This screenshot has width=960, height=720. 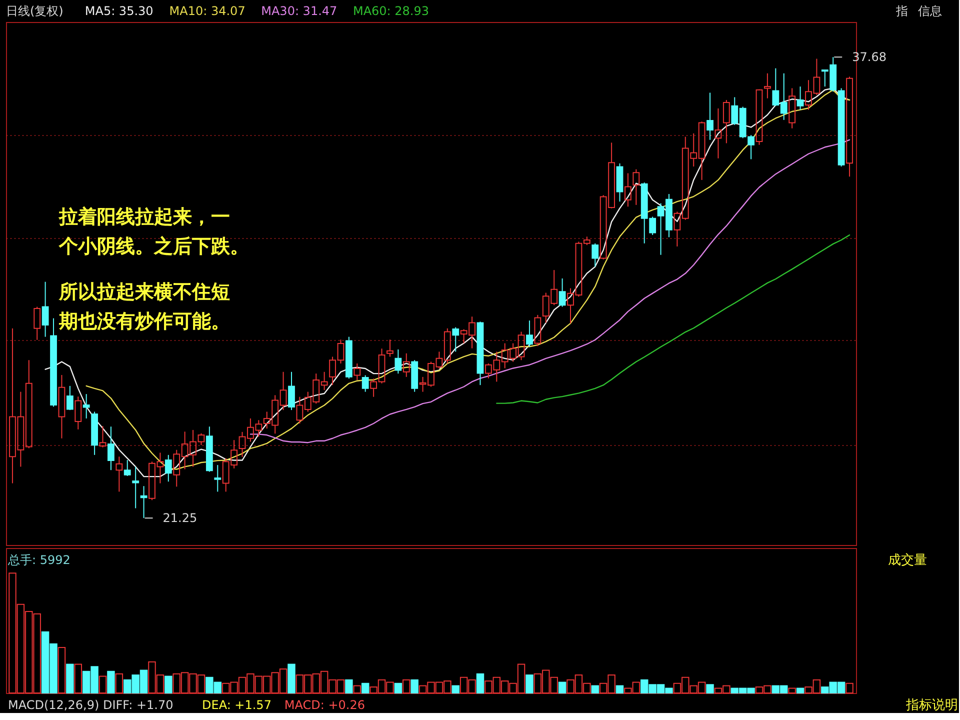 What do you see at coordinates (931, 705) in the screenshot?
I see `text: 指标说明` at bounding box center [931, 705].